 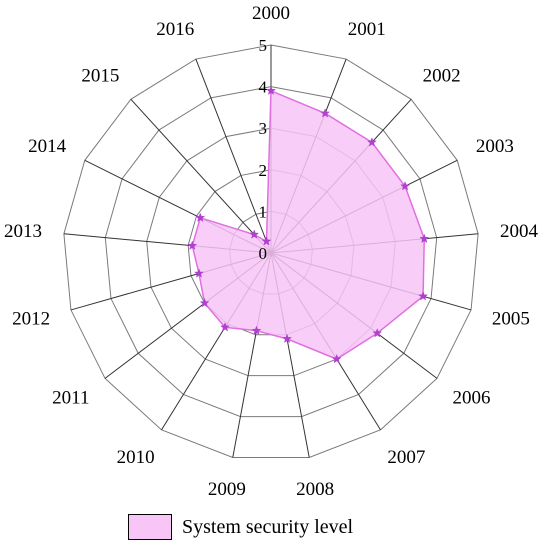 I want to click on tick-label-1: 1, so click(x=263, y=211).